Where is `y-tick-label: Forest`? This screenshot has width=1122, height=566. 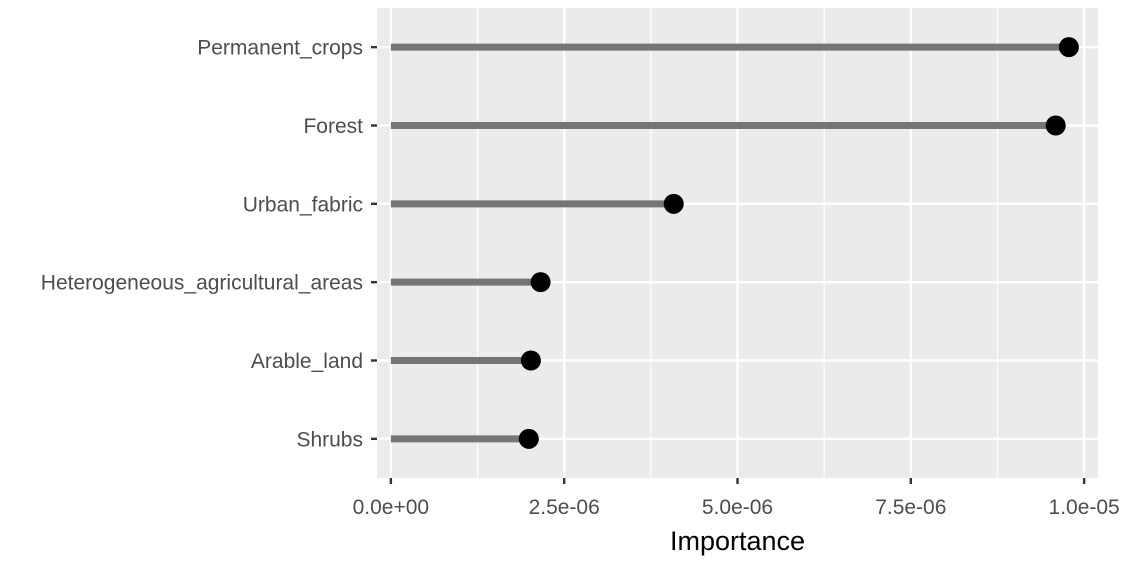 y-tick-label: Forest is located at coordinates (333, 126).